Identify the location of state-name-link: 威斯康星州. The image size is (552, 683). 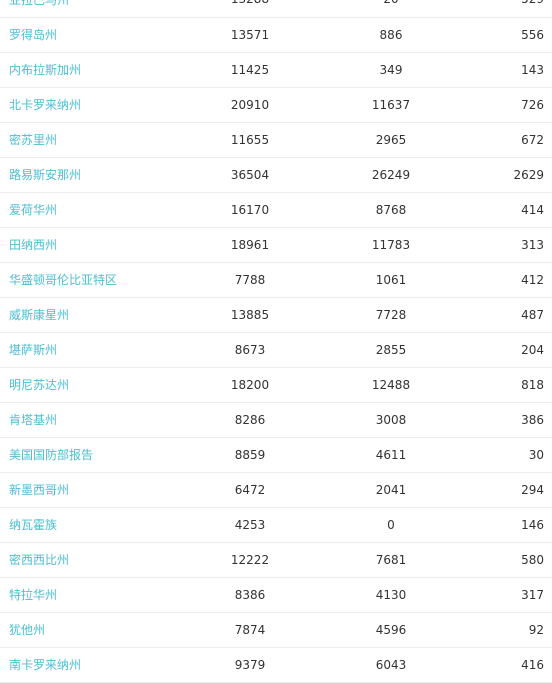
(39, 315).